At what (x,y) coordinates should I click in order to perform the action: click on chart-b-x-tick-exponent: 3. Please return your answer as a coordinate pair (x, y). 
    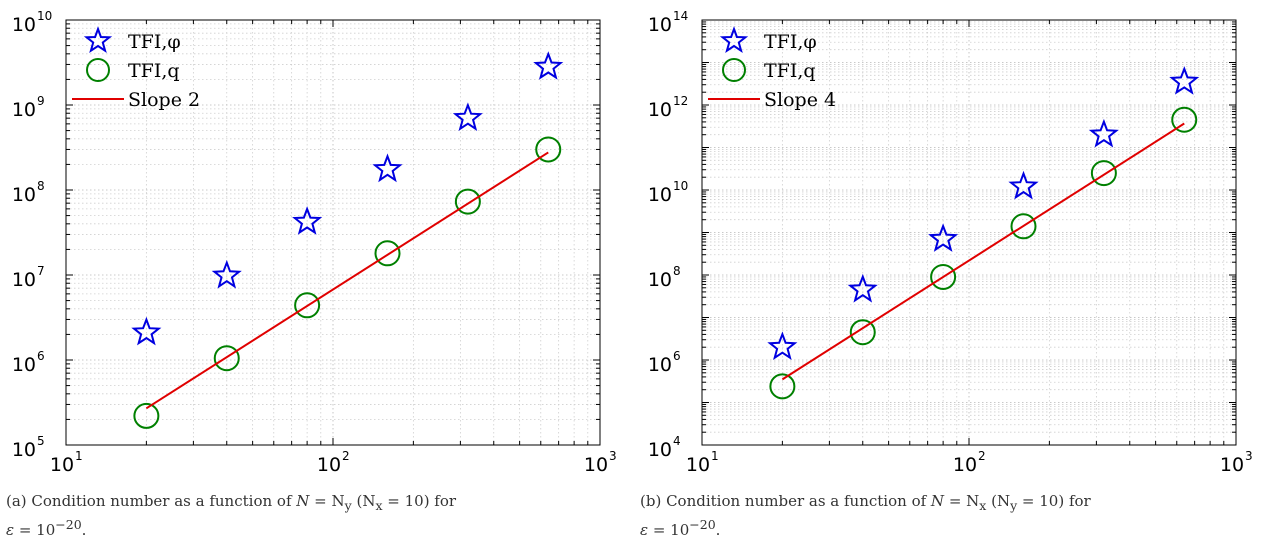
    Looking at the image, I should click on (1249, 456).